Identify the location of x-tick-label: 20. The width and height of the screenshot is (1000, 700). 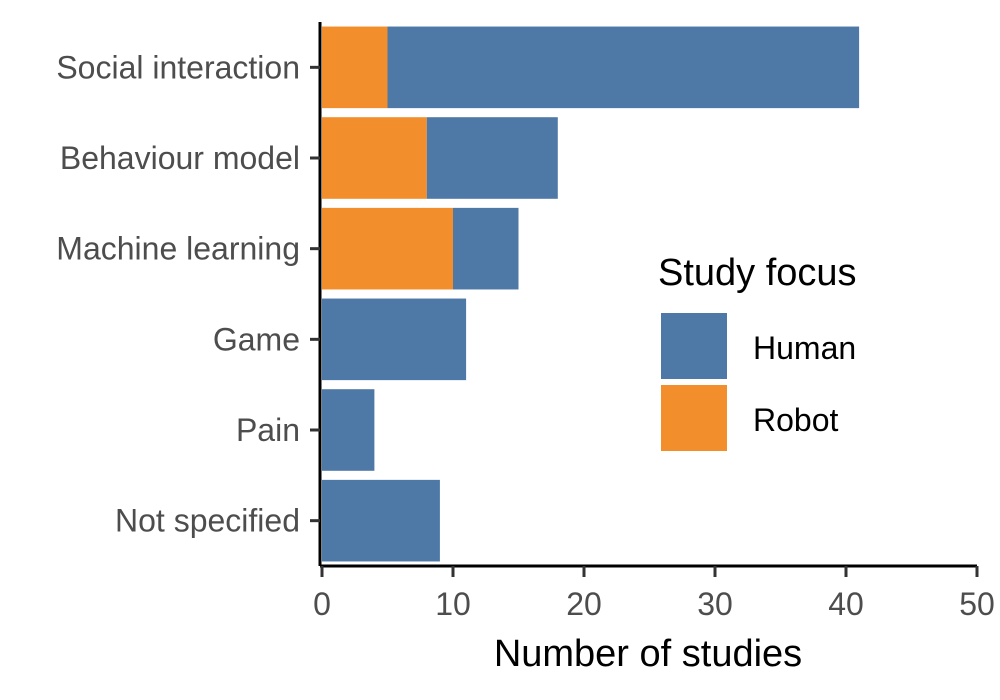
(584, 604).